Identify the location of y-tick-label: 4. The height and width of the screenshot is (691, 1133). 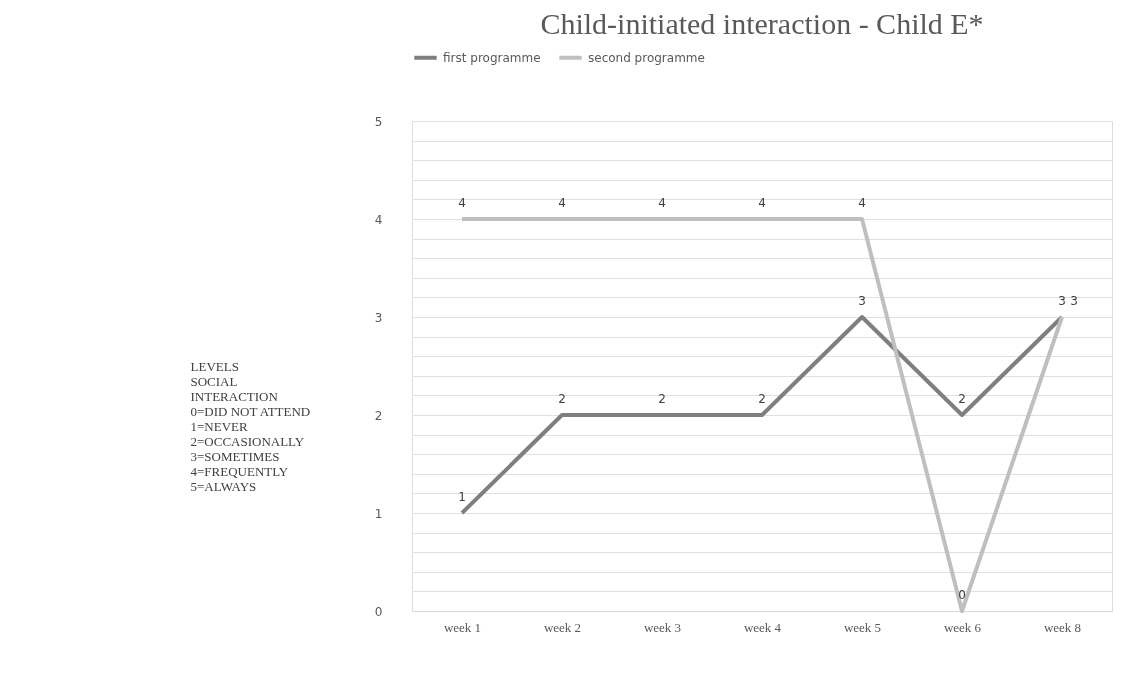
(378, 219).